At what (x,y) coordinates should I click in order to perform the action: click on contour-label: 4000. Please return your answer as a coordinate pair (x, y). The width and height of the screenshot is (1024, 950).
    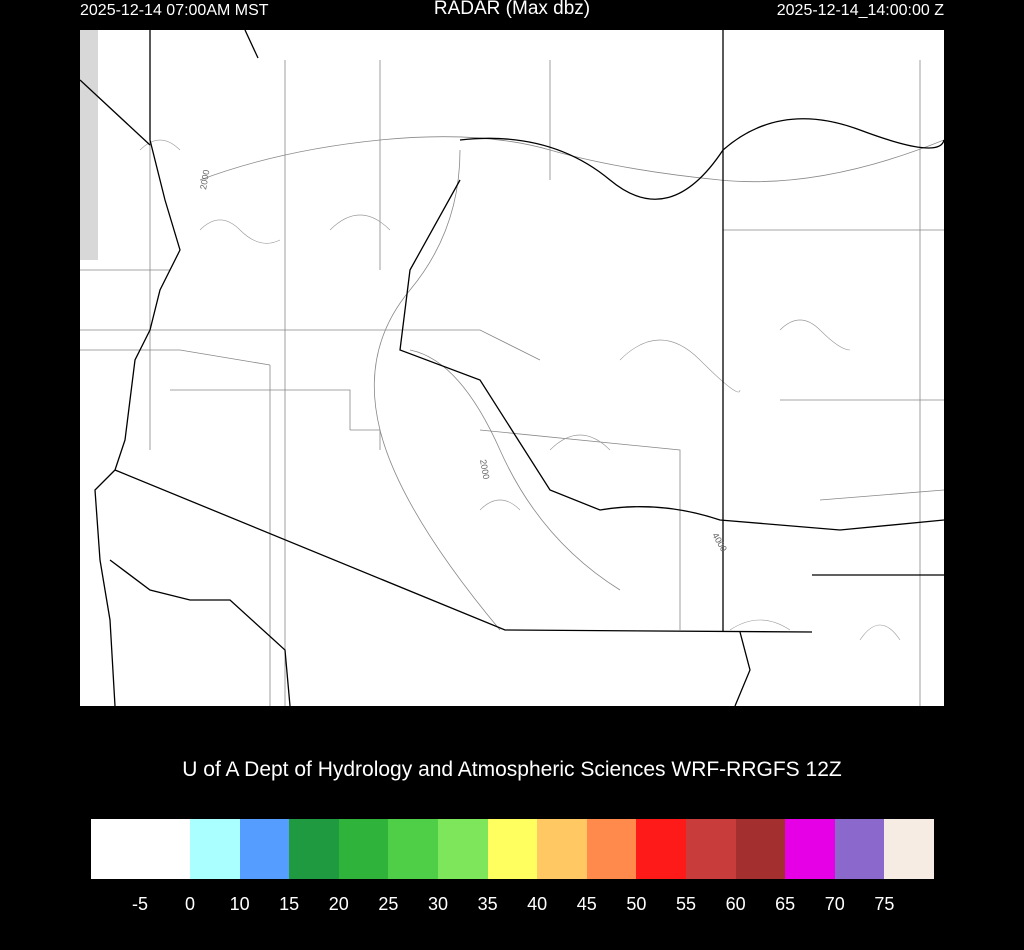
    Looking at the image, I should click on (719, 542).